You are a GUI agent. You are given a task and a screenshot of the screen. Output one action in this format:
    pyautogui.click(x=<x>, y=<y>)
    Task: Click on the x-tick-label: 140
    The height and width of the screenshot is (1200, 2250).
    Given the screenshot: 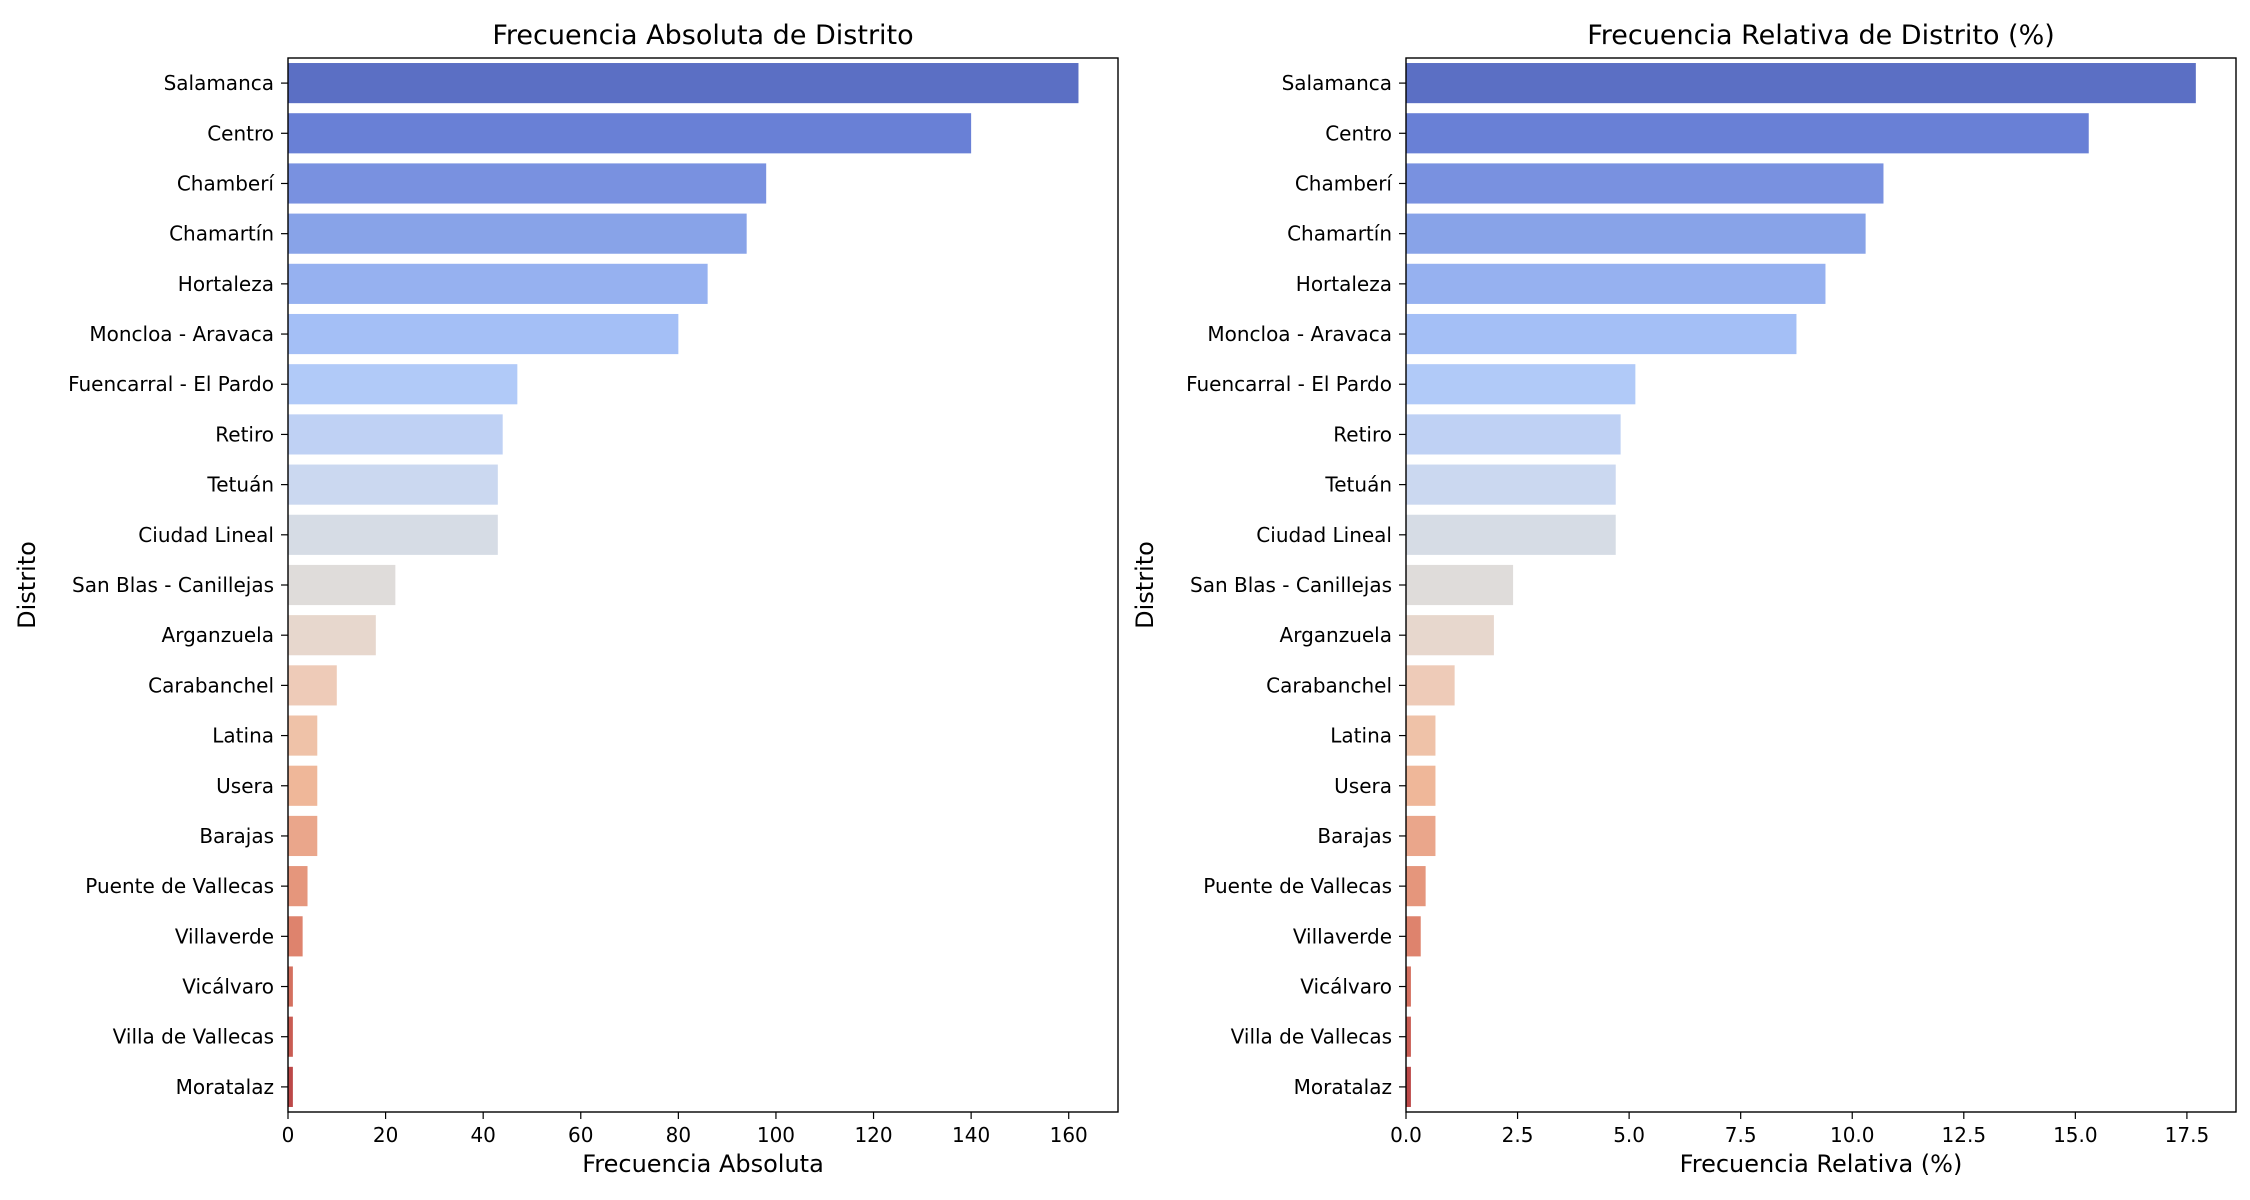 What is the action you would take?
    pyautogui.click(x=971, y=1135)
    